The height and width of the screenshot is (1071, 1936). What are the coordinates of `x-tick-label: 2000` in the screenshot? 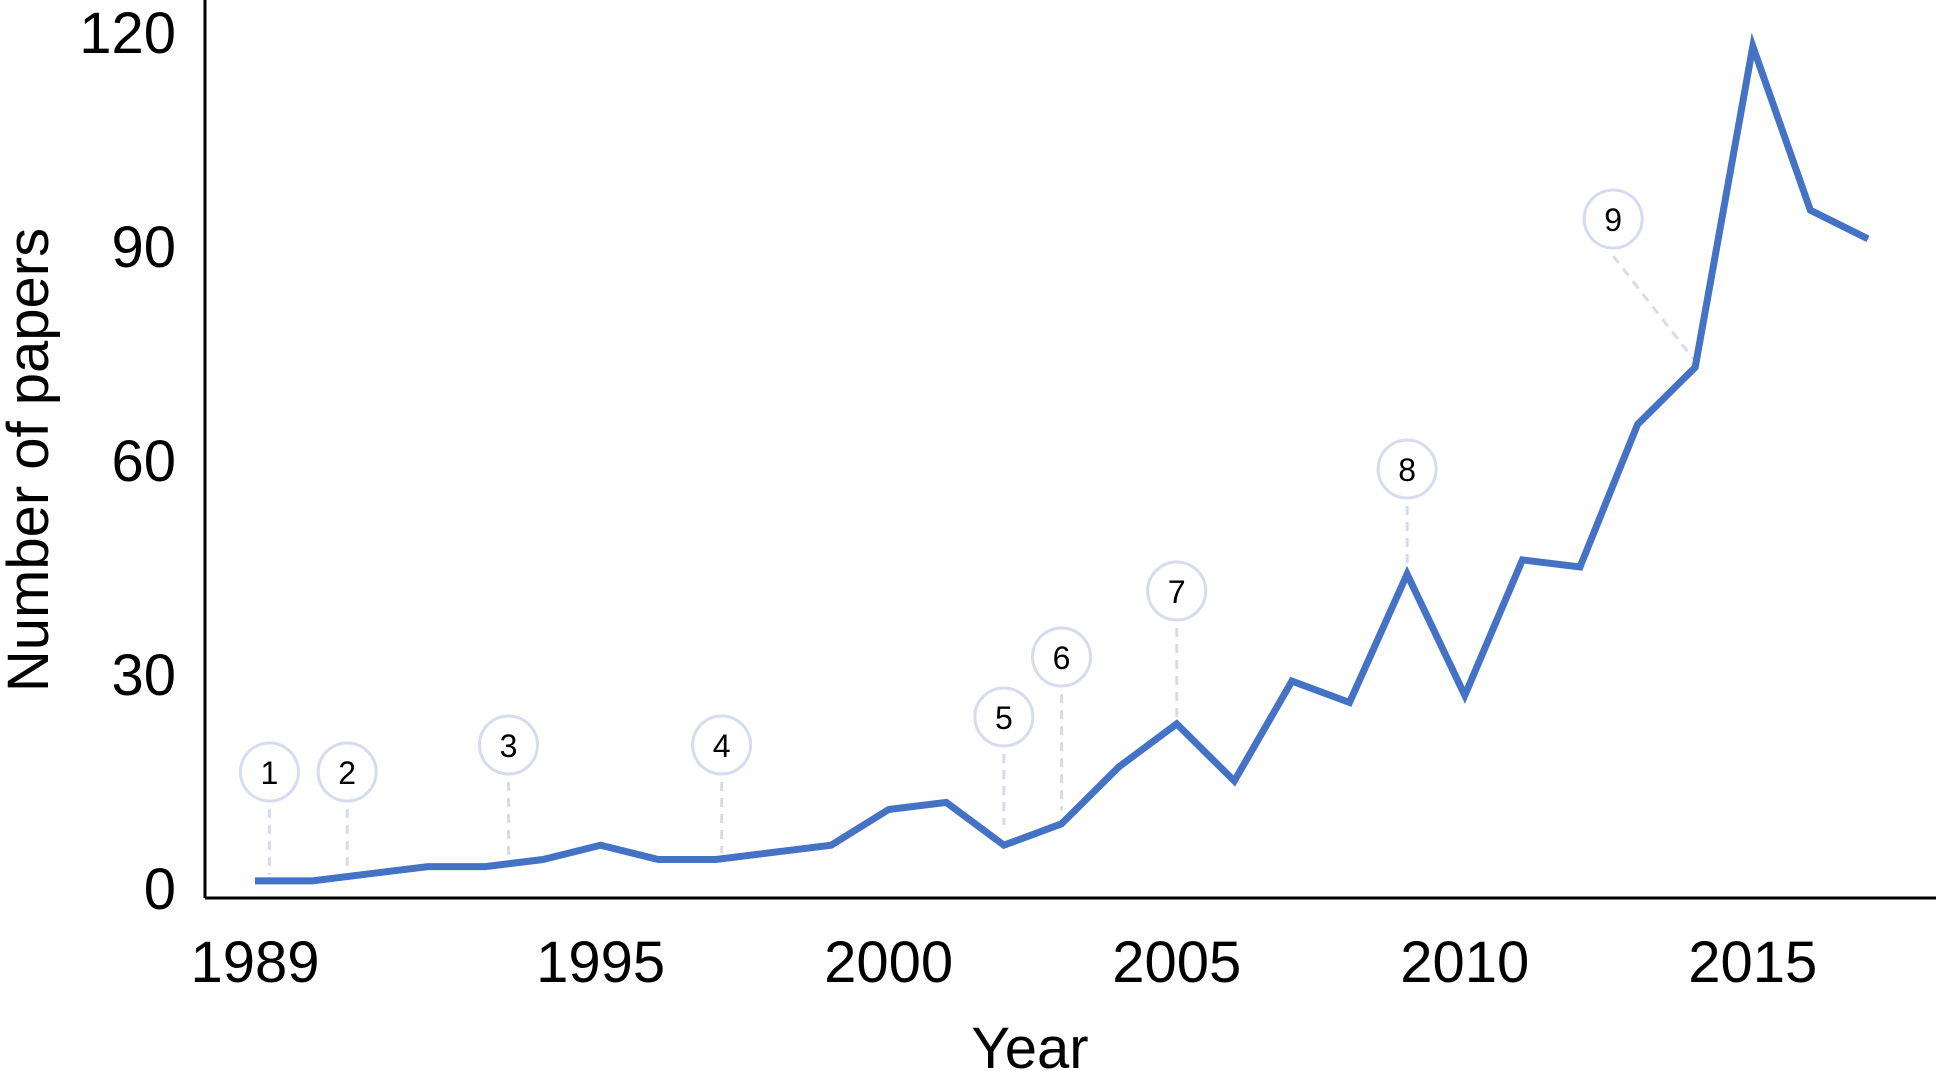 It's located at (888, 962).